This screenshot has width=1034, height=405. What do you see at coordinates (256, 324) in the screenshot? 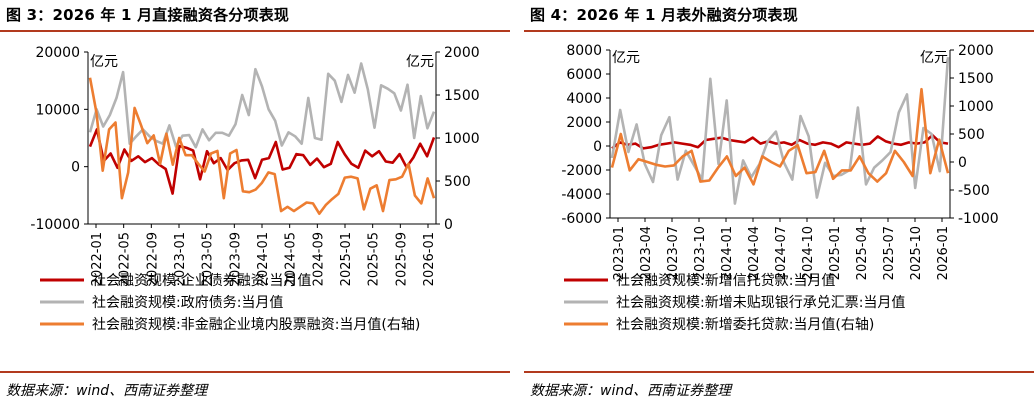
I see `legend-label: 社会融资规模:非金融企业境内股票融资:当月值(右轴)` at bounding box center [256, 324].